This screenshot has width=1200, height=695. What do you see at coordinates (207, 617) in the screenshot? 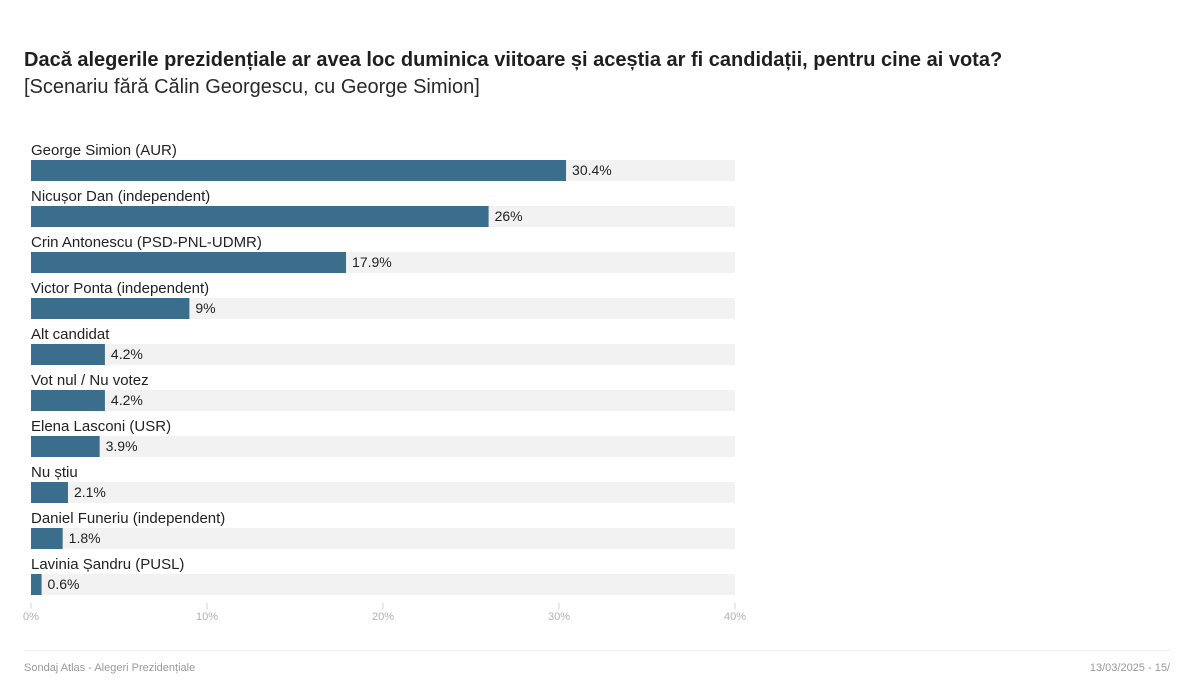
I see `x-tick-label: 10%` at bounding box center [207, 617].